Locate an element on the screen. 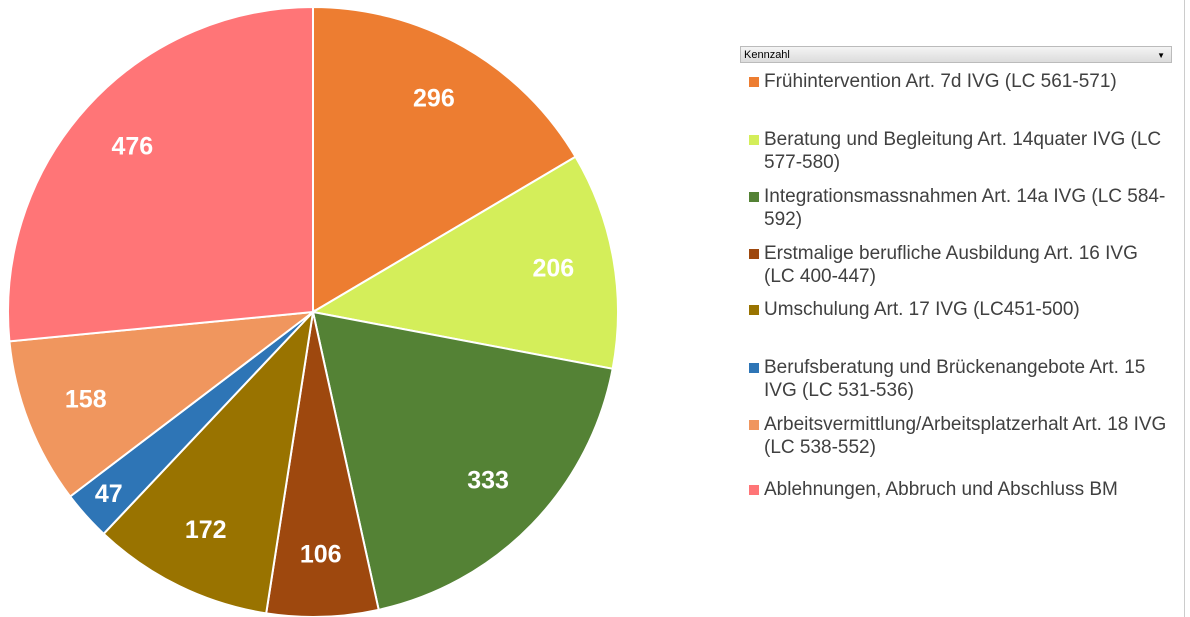 This screenshot has height=617, width=1190. data-label: 206 is located at coordinates (553, 269).